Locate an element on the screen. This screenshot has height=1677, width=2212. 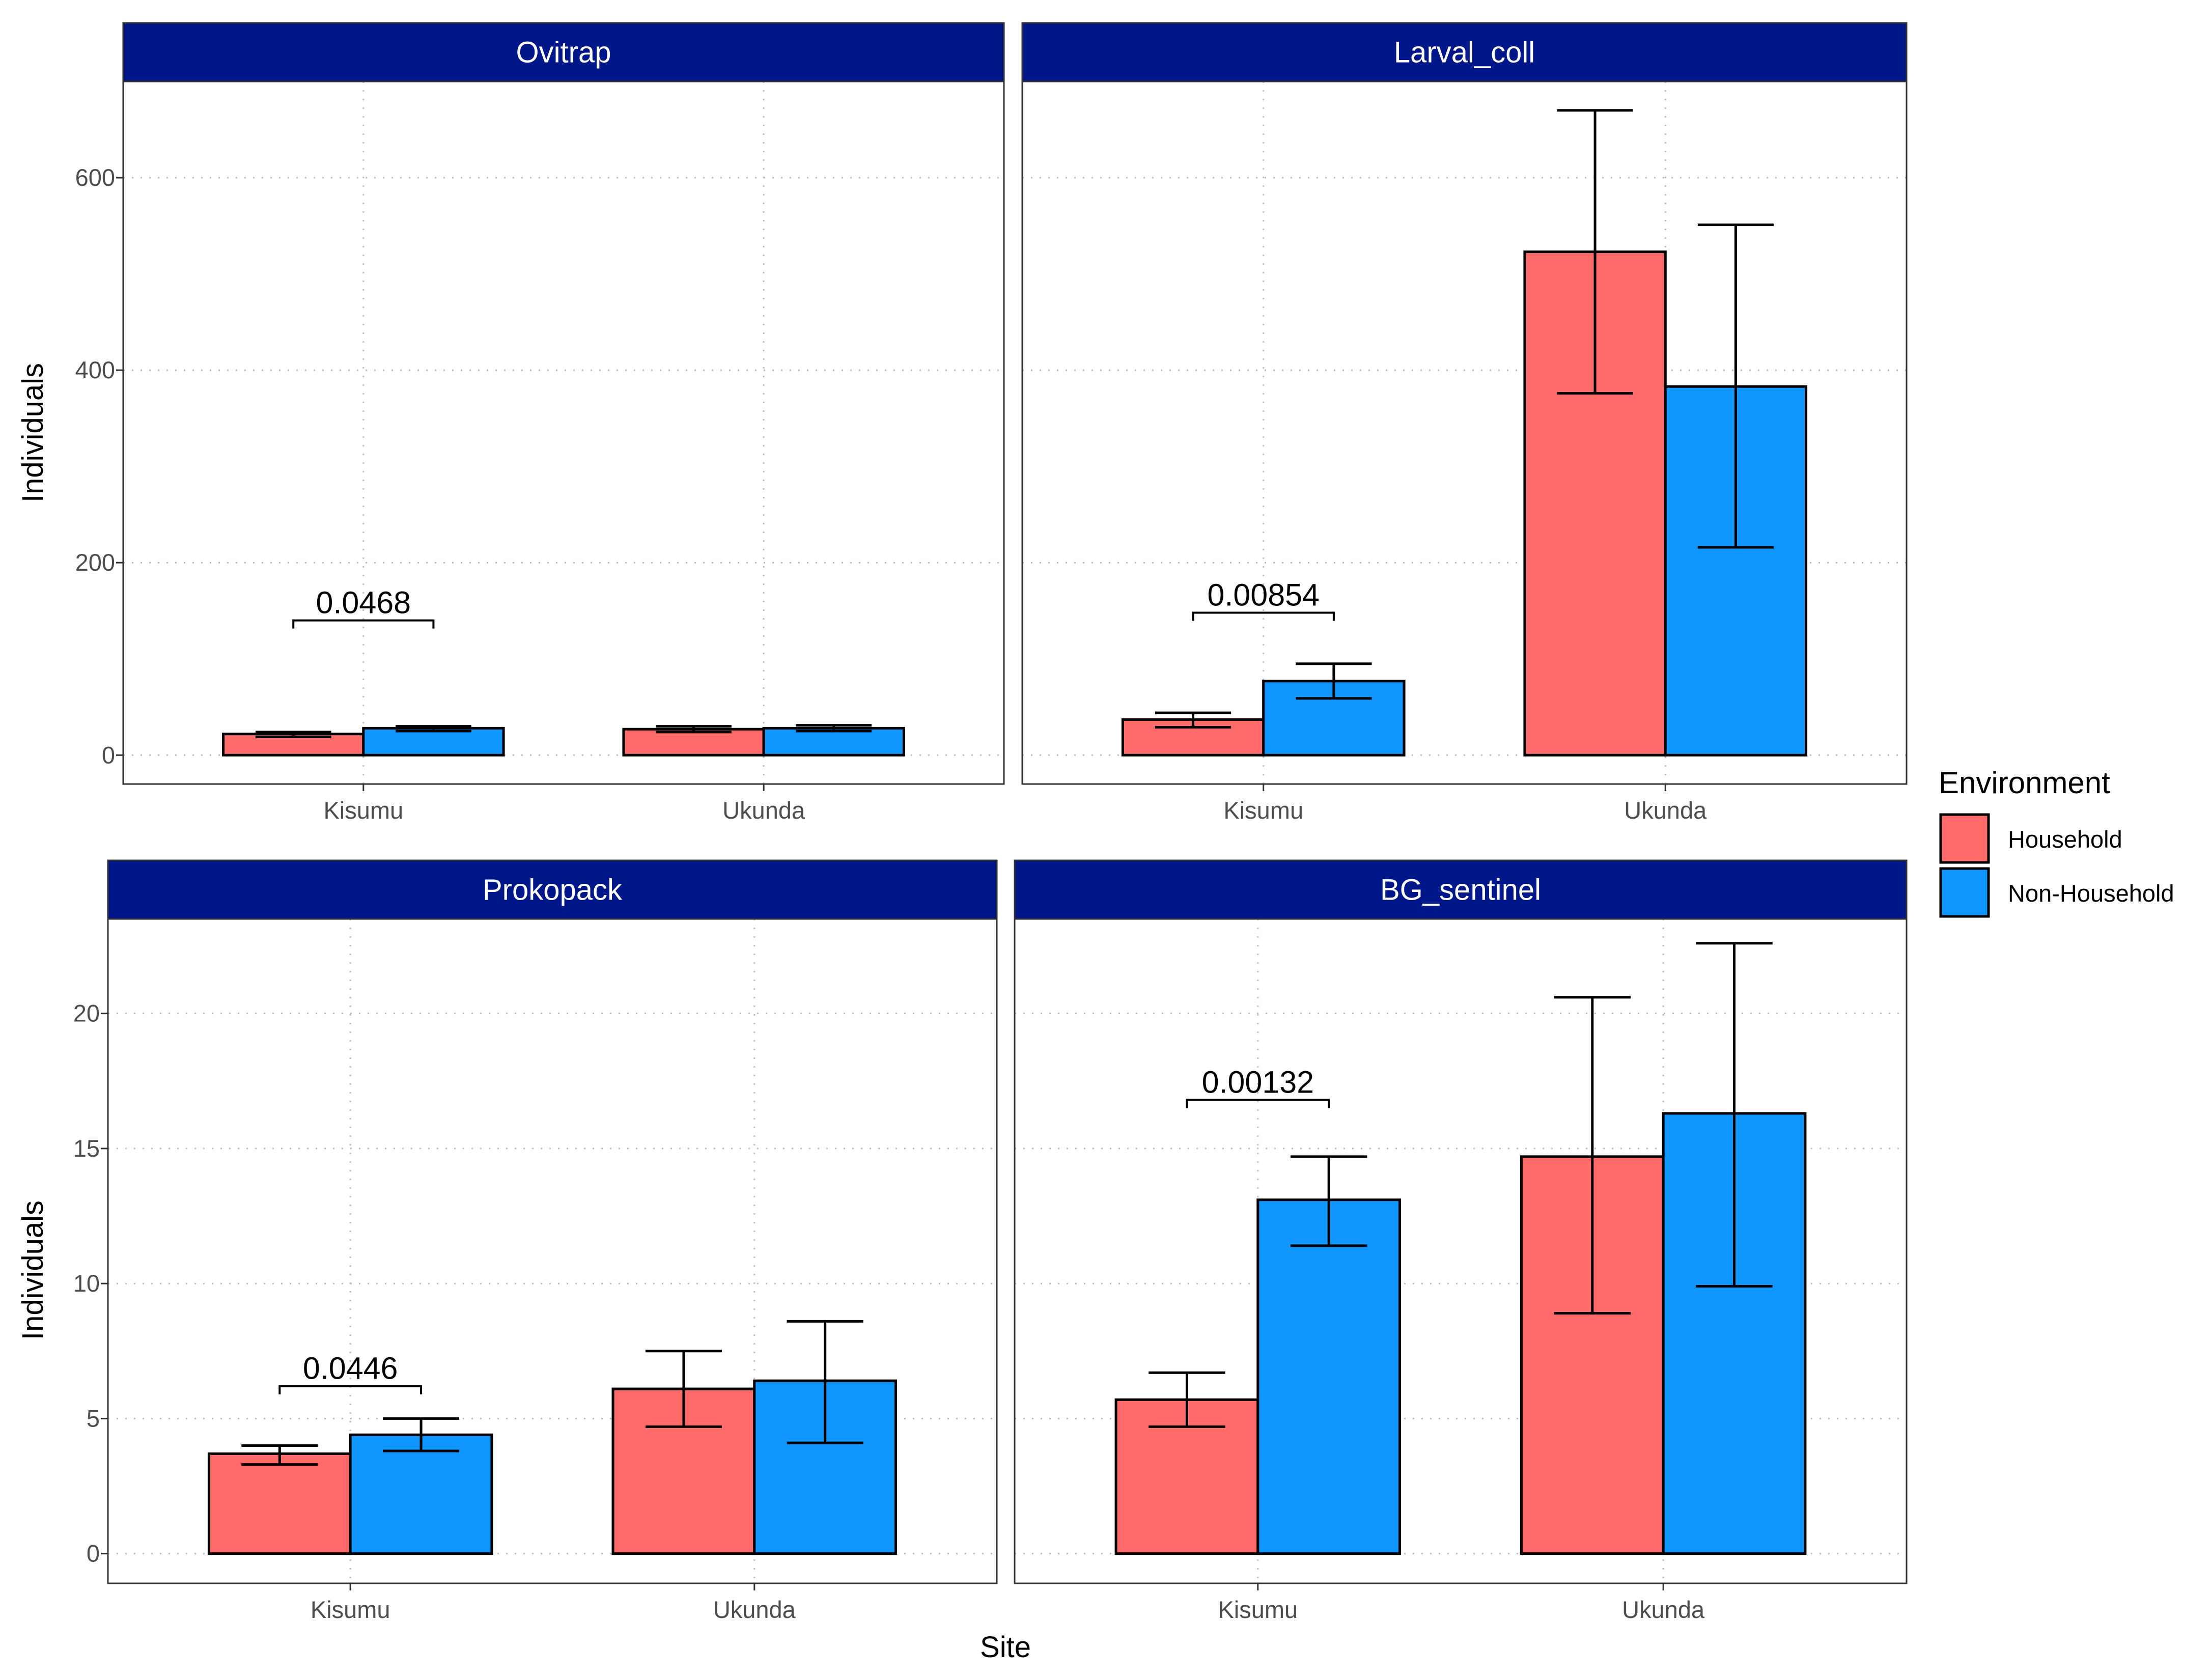
legend: Environment Household Non-Household is located at coordinates (2056, 842).